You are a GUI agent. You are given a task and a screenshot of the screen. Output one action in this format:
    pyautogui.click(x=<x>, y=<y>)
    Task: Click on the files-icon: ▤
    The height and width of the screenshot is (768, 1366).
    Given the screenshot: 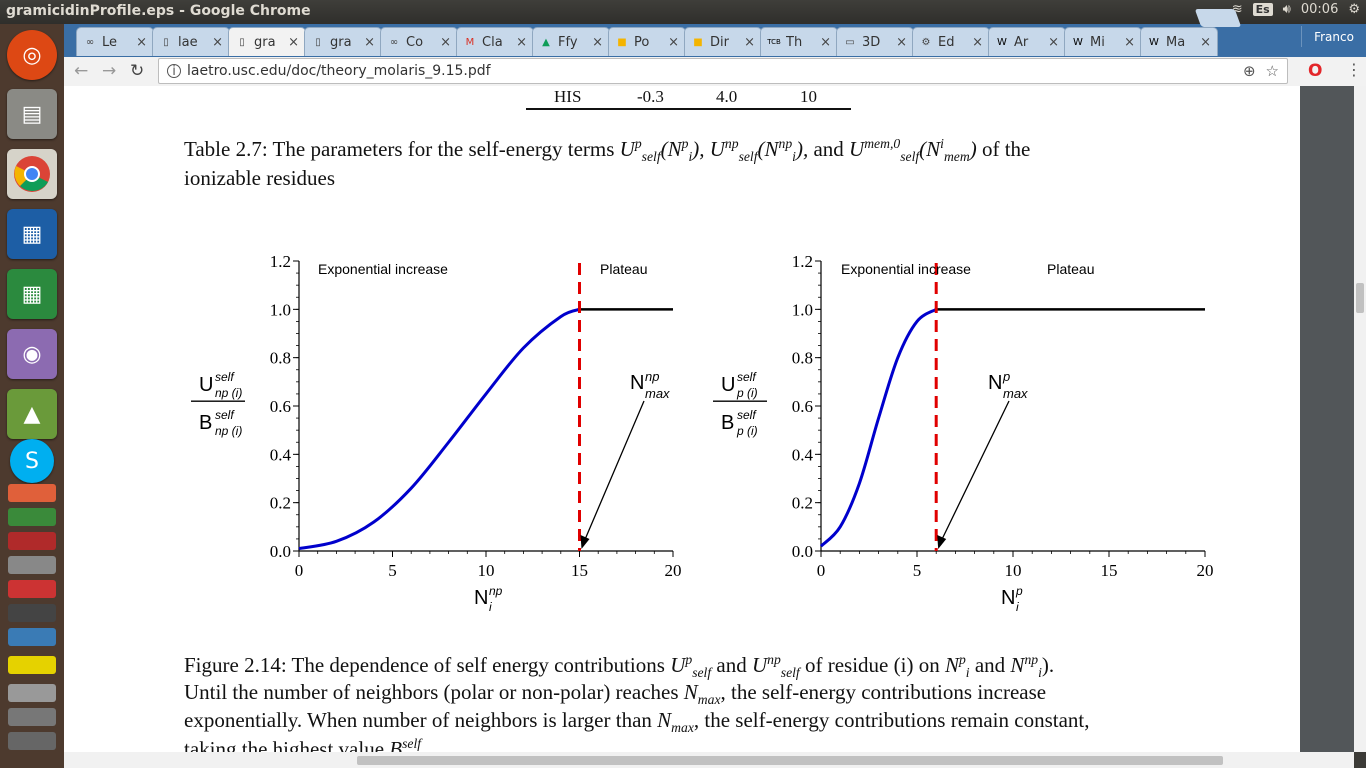 What is the action you would take?
    pyautogui.click(x=32, y=114)
    